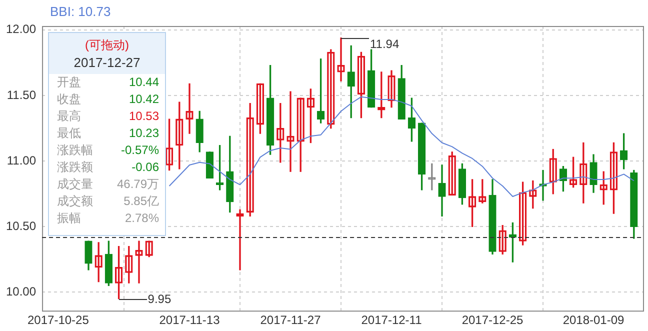  What do you see at coordinates (593, 320) in the screenshot?
I see `x-tick-label: 2018-01-09` at bounding box center [593, 320].